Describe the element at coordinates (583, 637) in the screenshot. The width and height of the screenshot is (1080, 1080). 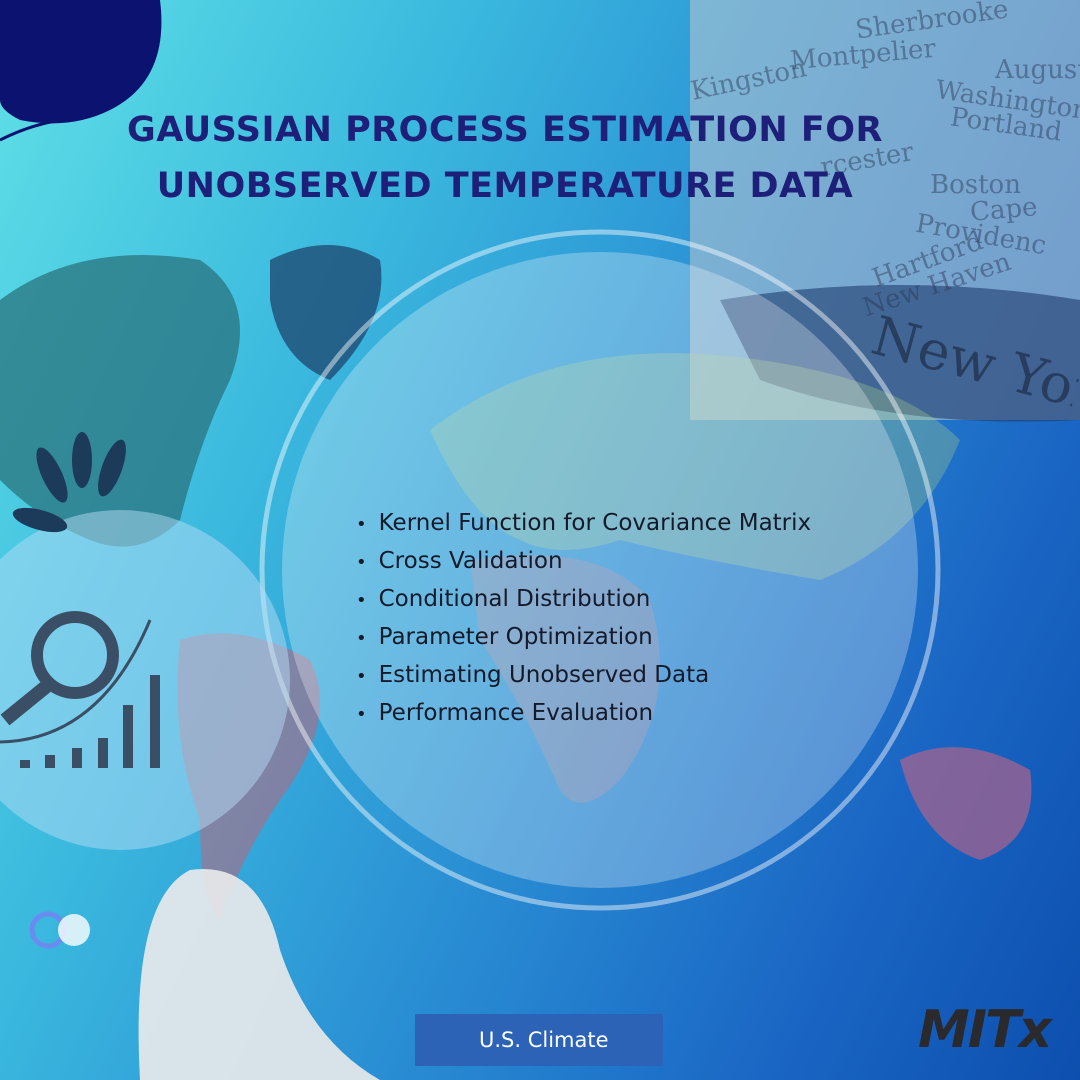
I see `topic-item: Parameter Optimization` at that location.